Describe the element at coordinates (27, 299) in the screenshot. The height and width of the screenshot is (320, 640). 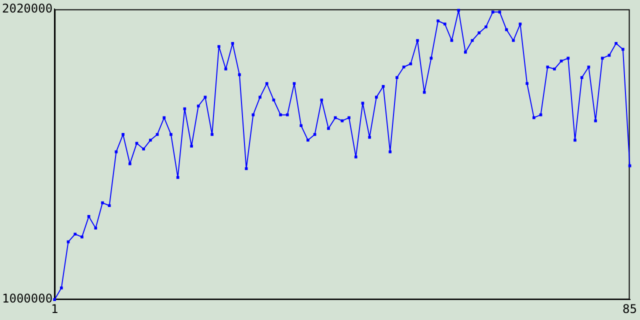
I see `y-tick-label: 1000000` at that location.